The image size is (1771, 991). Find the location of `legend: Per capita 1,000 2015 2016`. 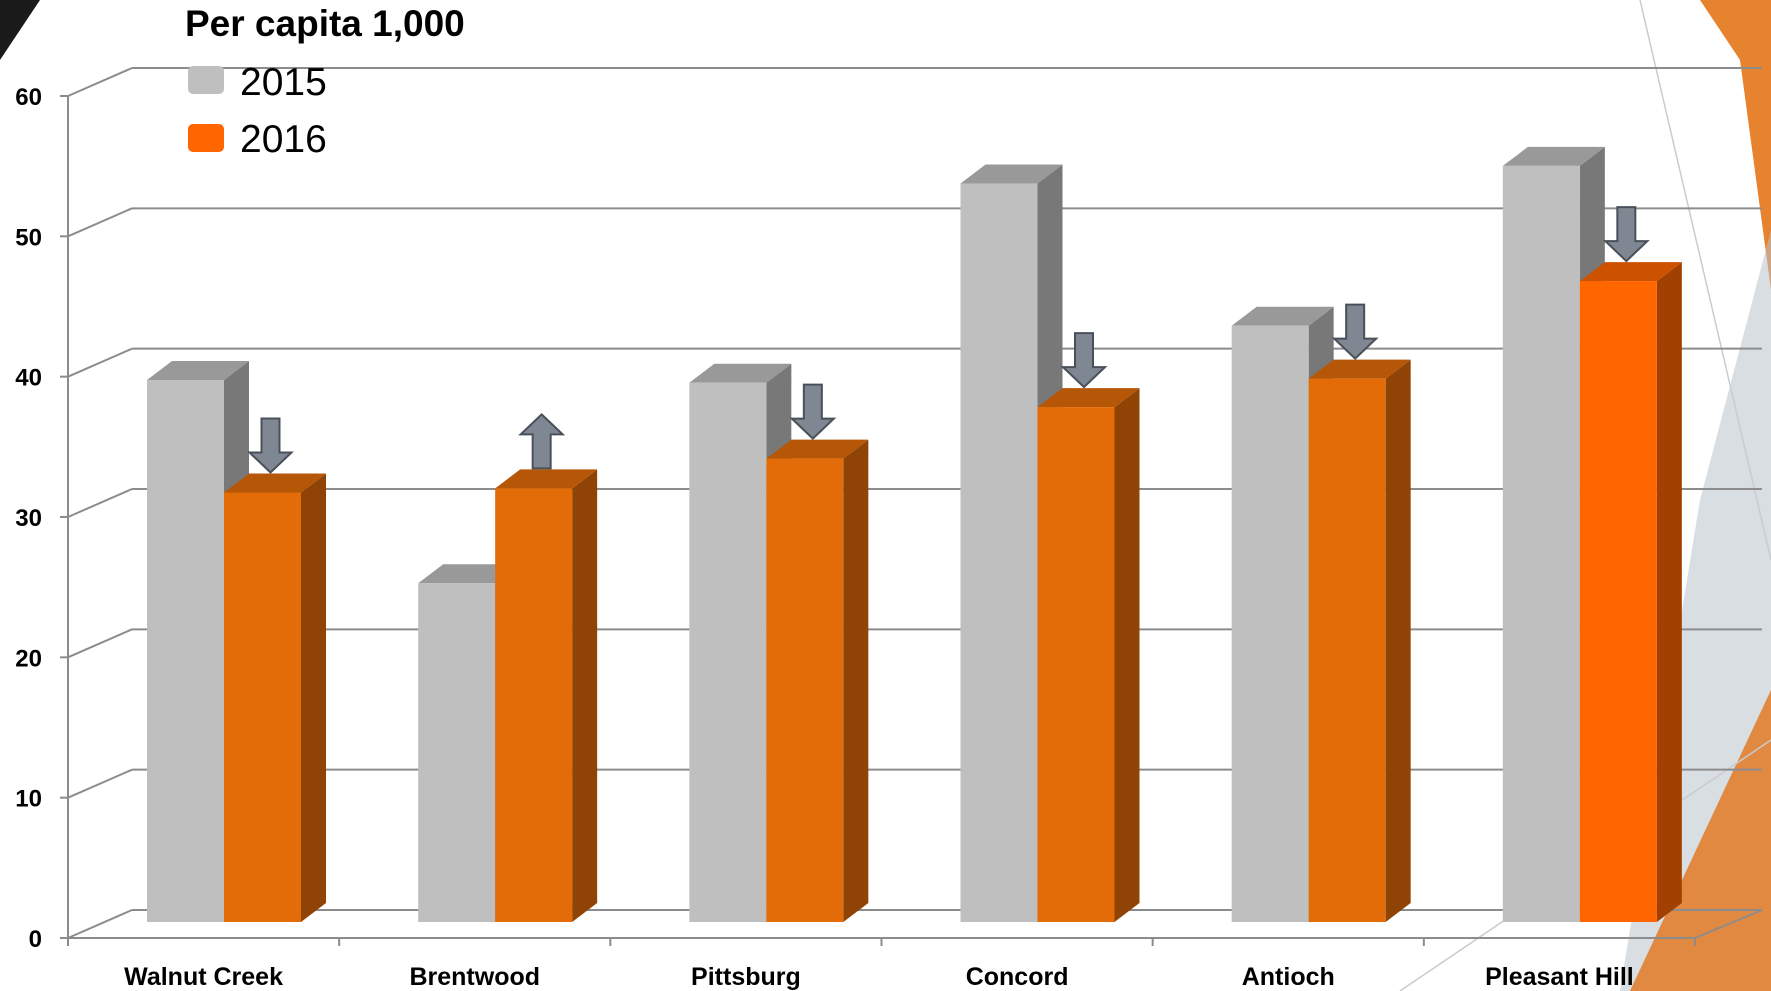

legend: Per capita 1,000 2015 2016 is located at coordinates (325, 82).